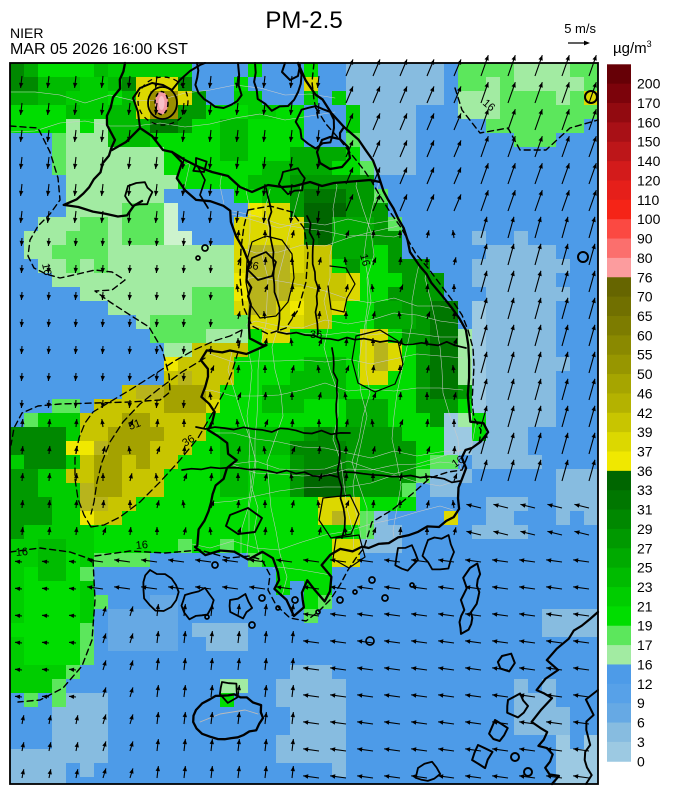 Image resolution: width=673 pixels, height=795 pixels. Describe the element at coordinates (645, 374) in the screenshot. I see `svg-text: 50` at that location.